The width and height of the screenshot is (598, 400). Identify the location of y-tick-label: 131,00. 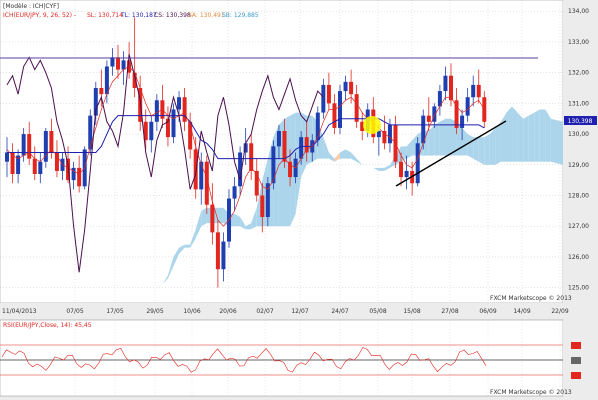
(578, 103).